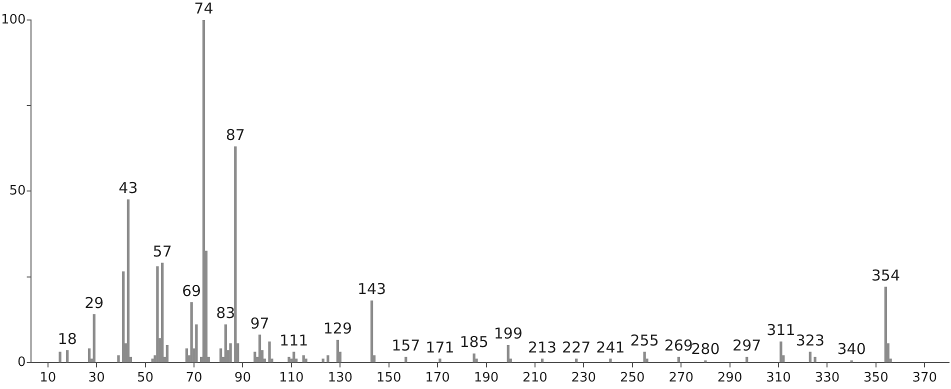  Describe the element at coordinates (827, 378) in the screenshot. I see `x-tick-label: 330` at that location.